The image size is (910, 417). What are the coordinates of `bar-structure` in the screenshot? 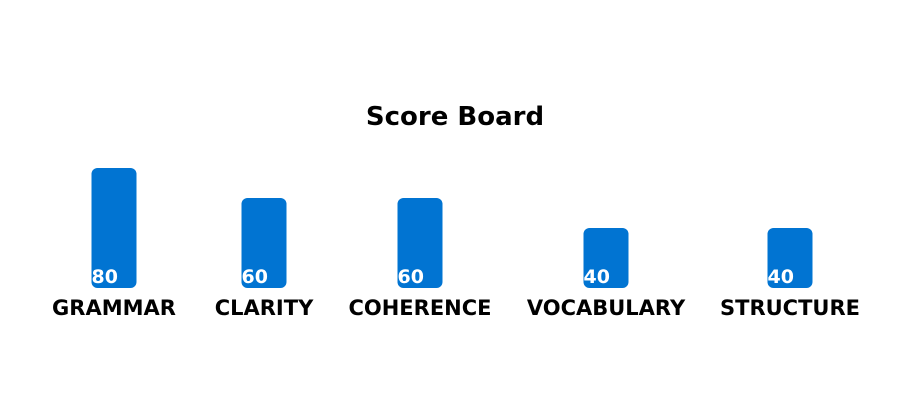 It's located at (790, 258).